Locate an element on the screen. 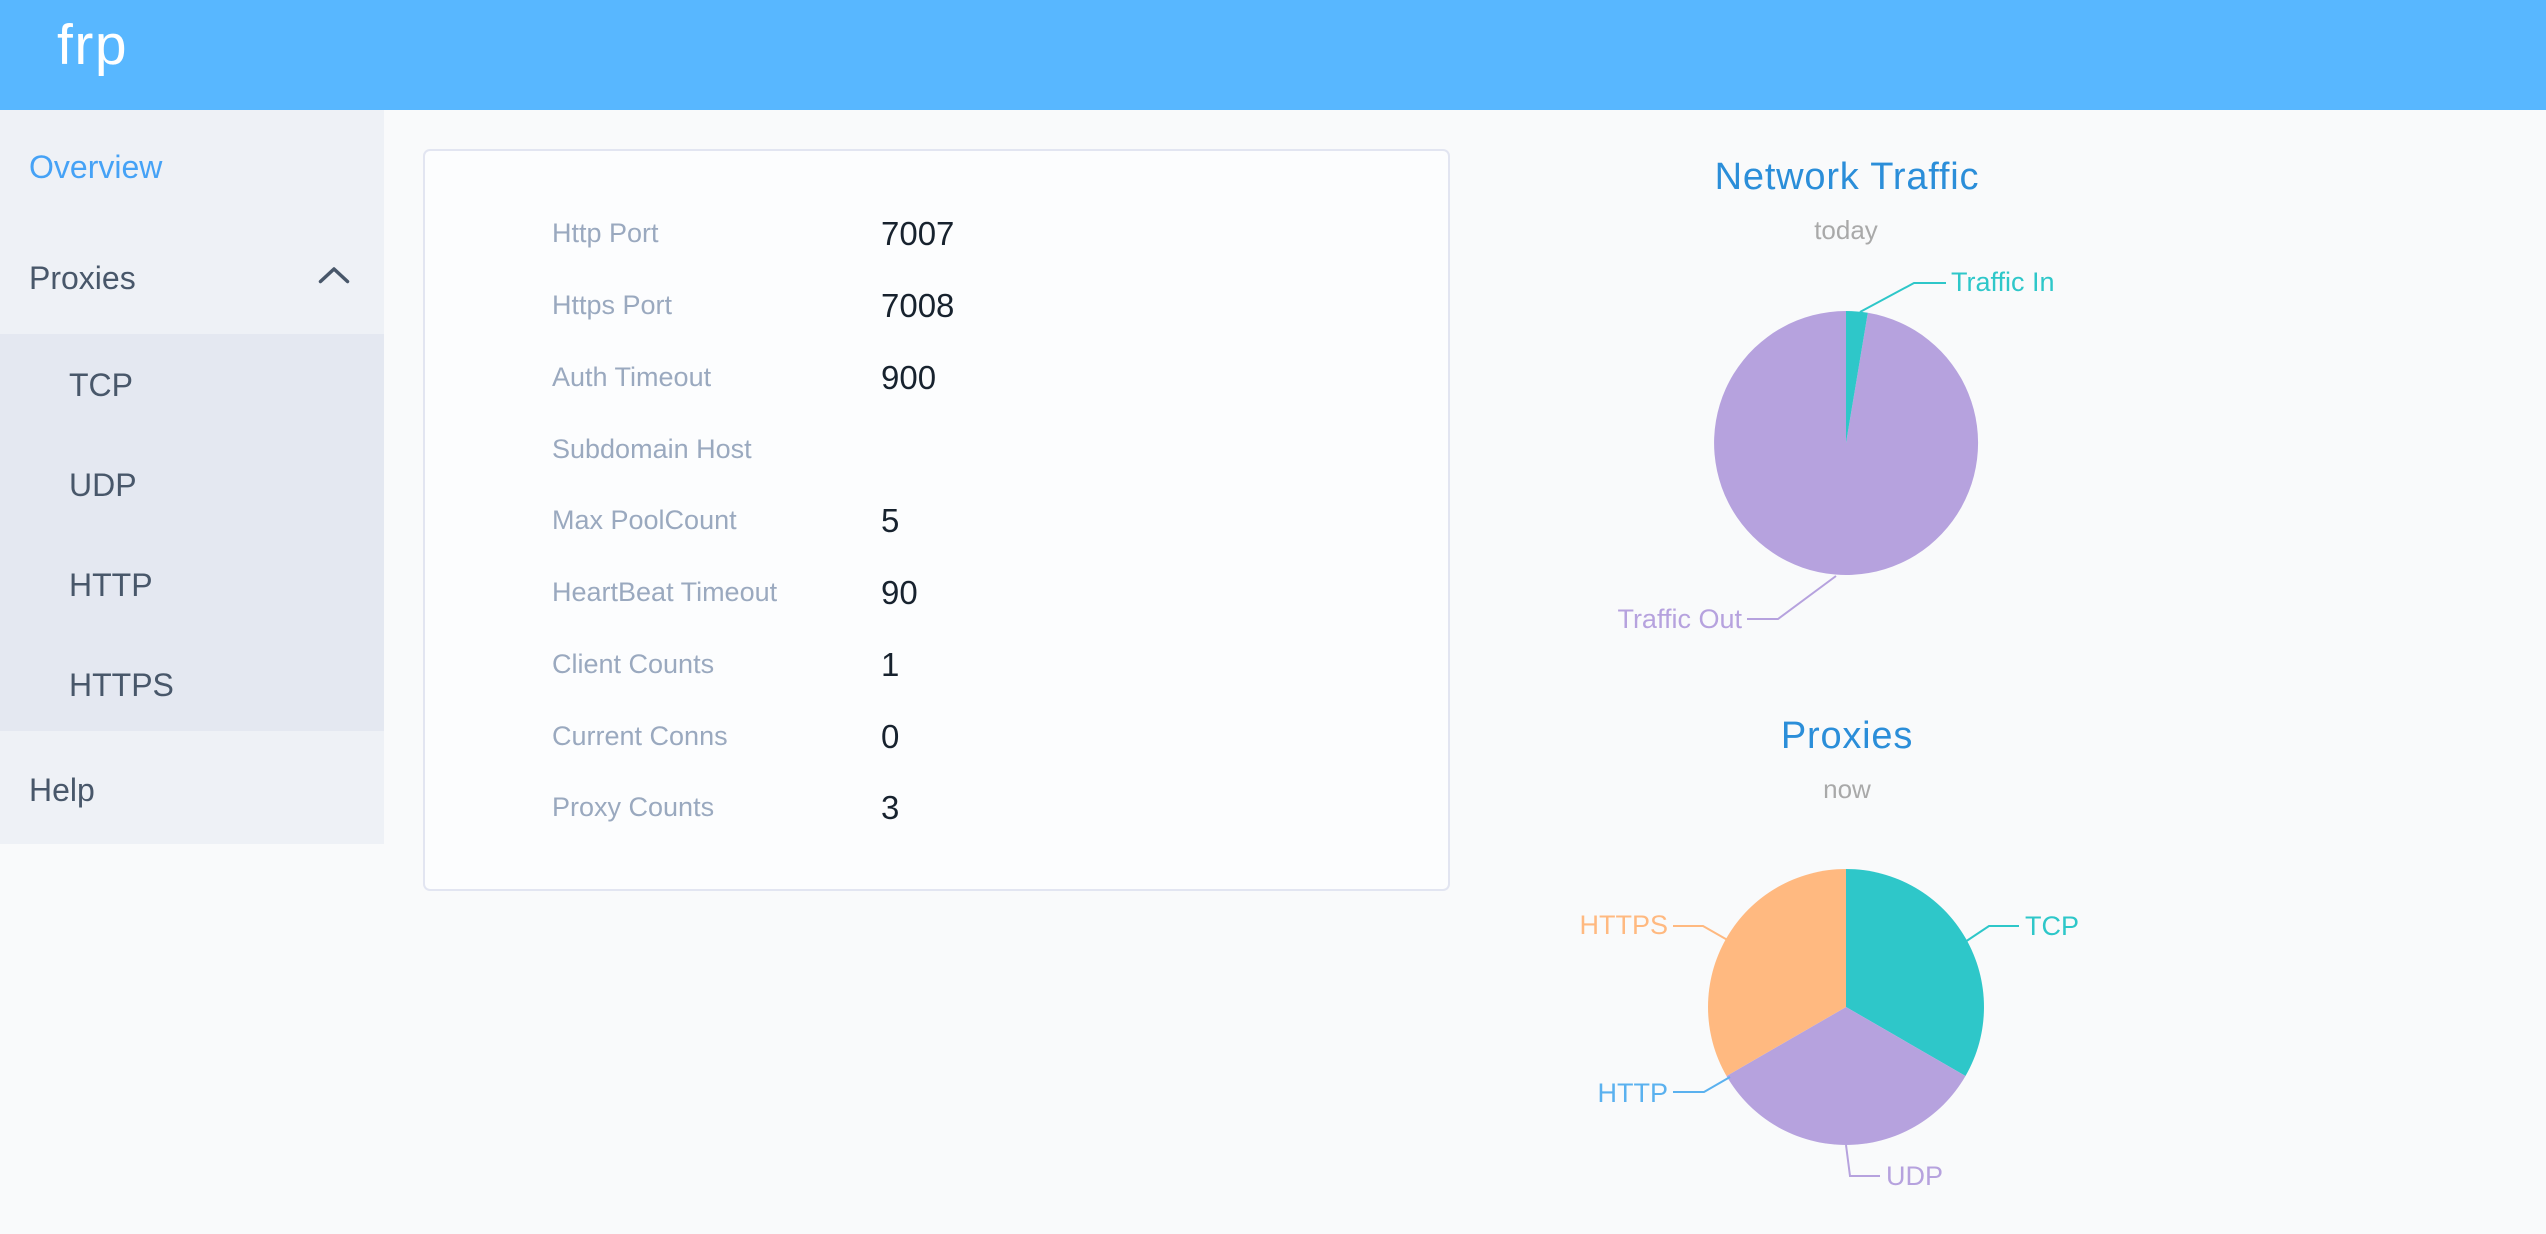 The image size is (2546, 1234). svg-text: Network Traffic is located at coordinates (1847, 177).